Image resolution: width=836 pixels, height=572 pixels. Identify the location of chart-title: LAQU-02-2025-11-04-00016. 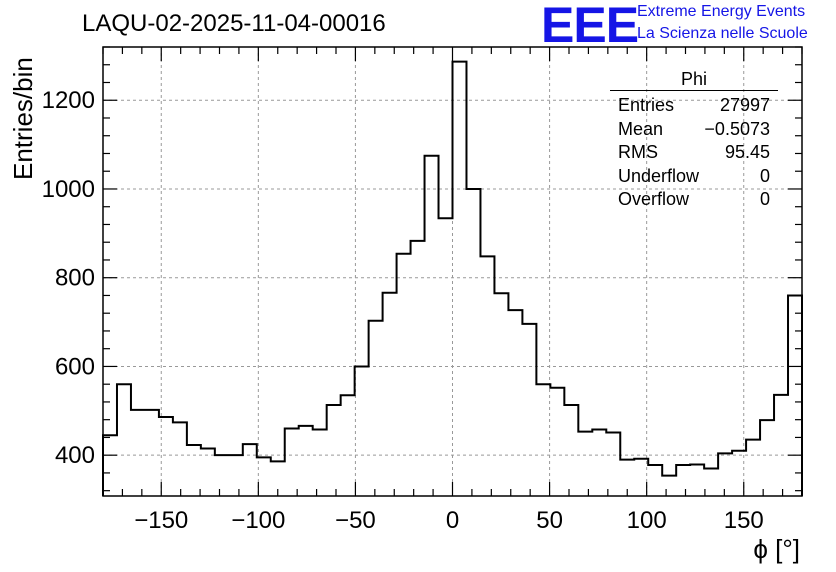
(234, 23).